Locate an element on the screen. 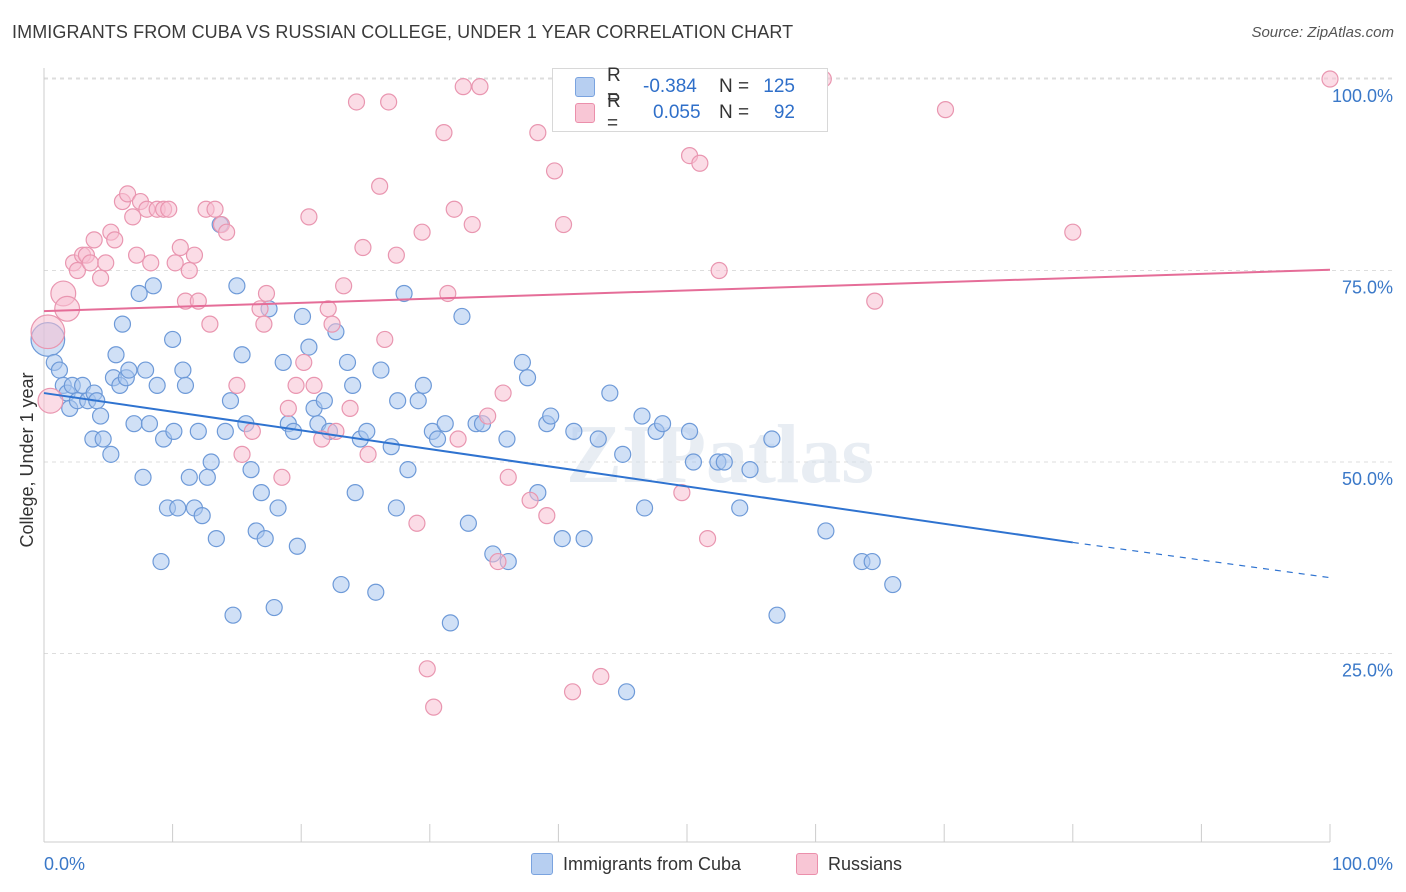  stats-legend-box: R = -0.384 N = 125 R = 0.055 N = 92 is located at coordinates (690, 99).